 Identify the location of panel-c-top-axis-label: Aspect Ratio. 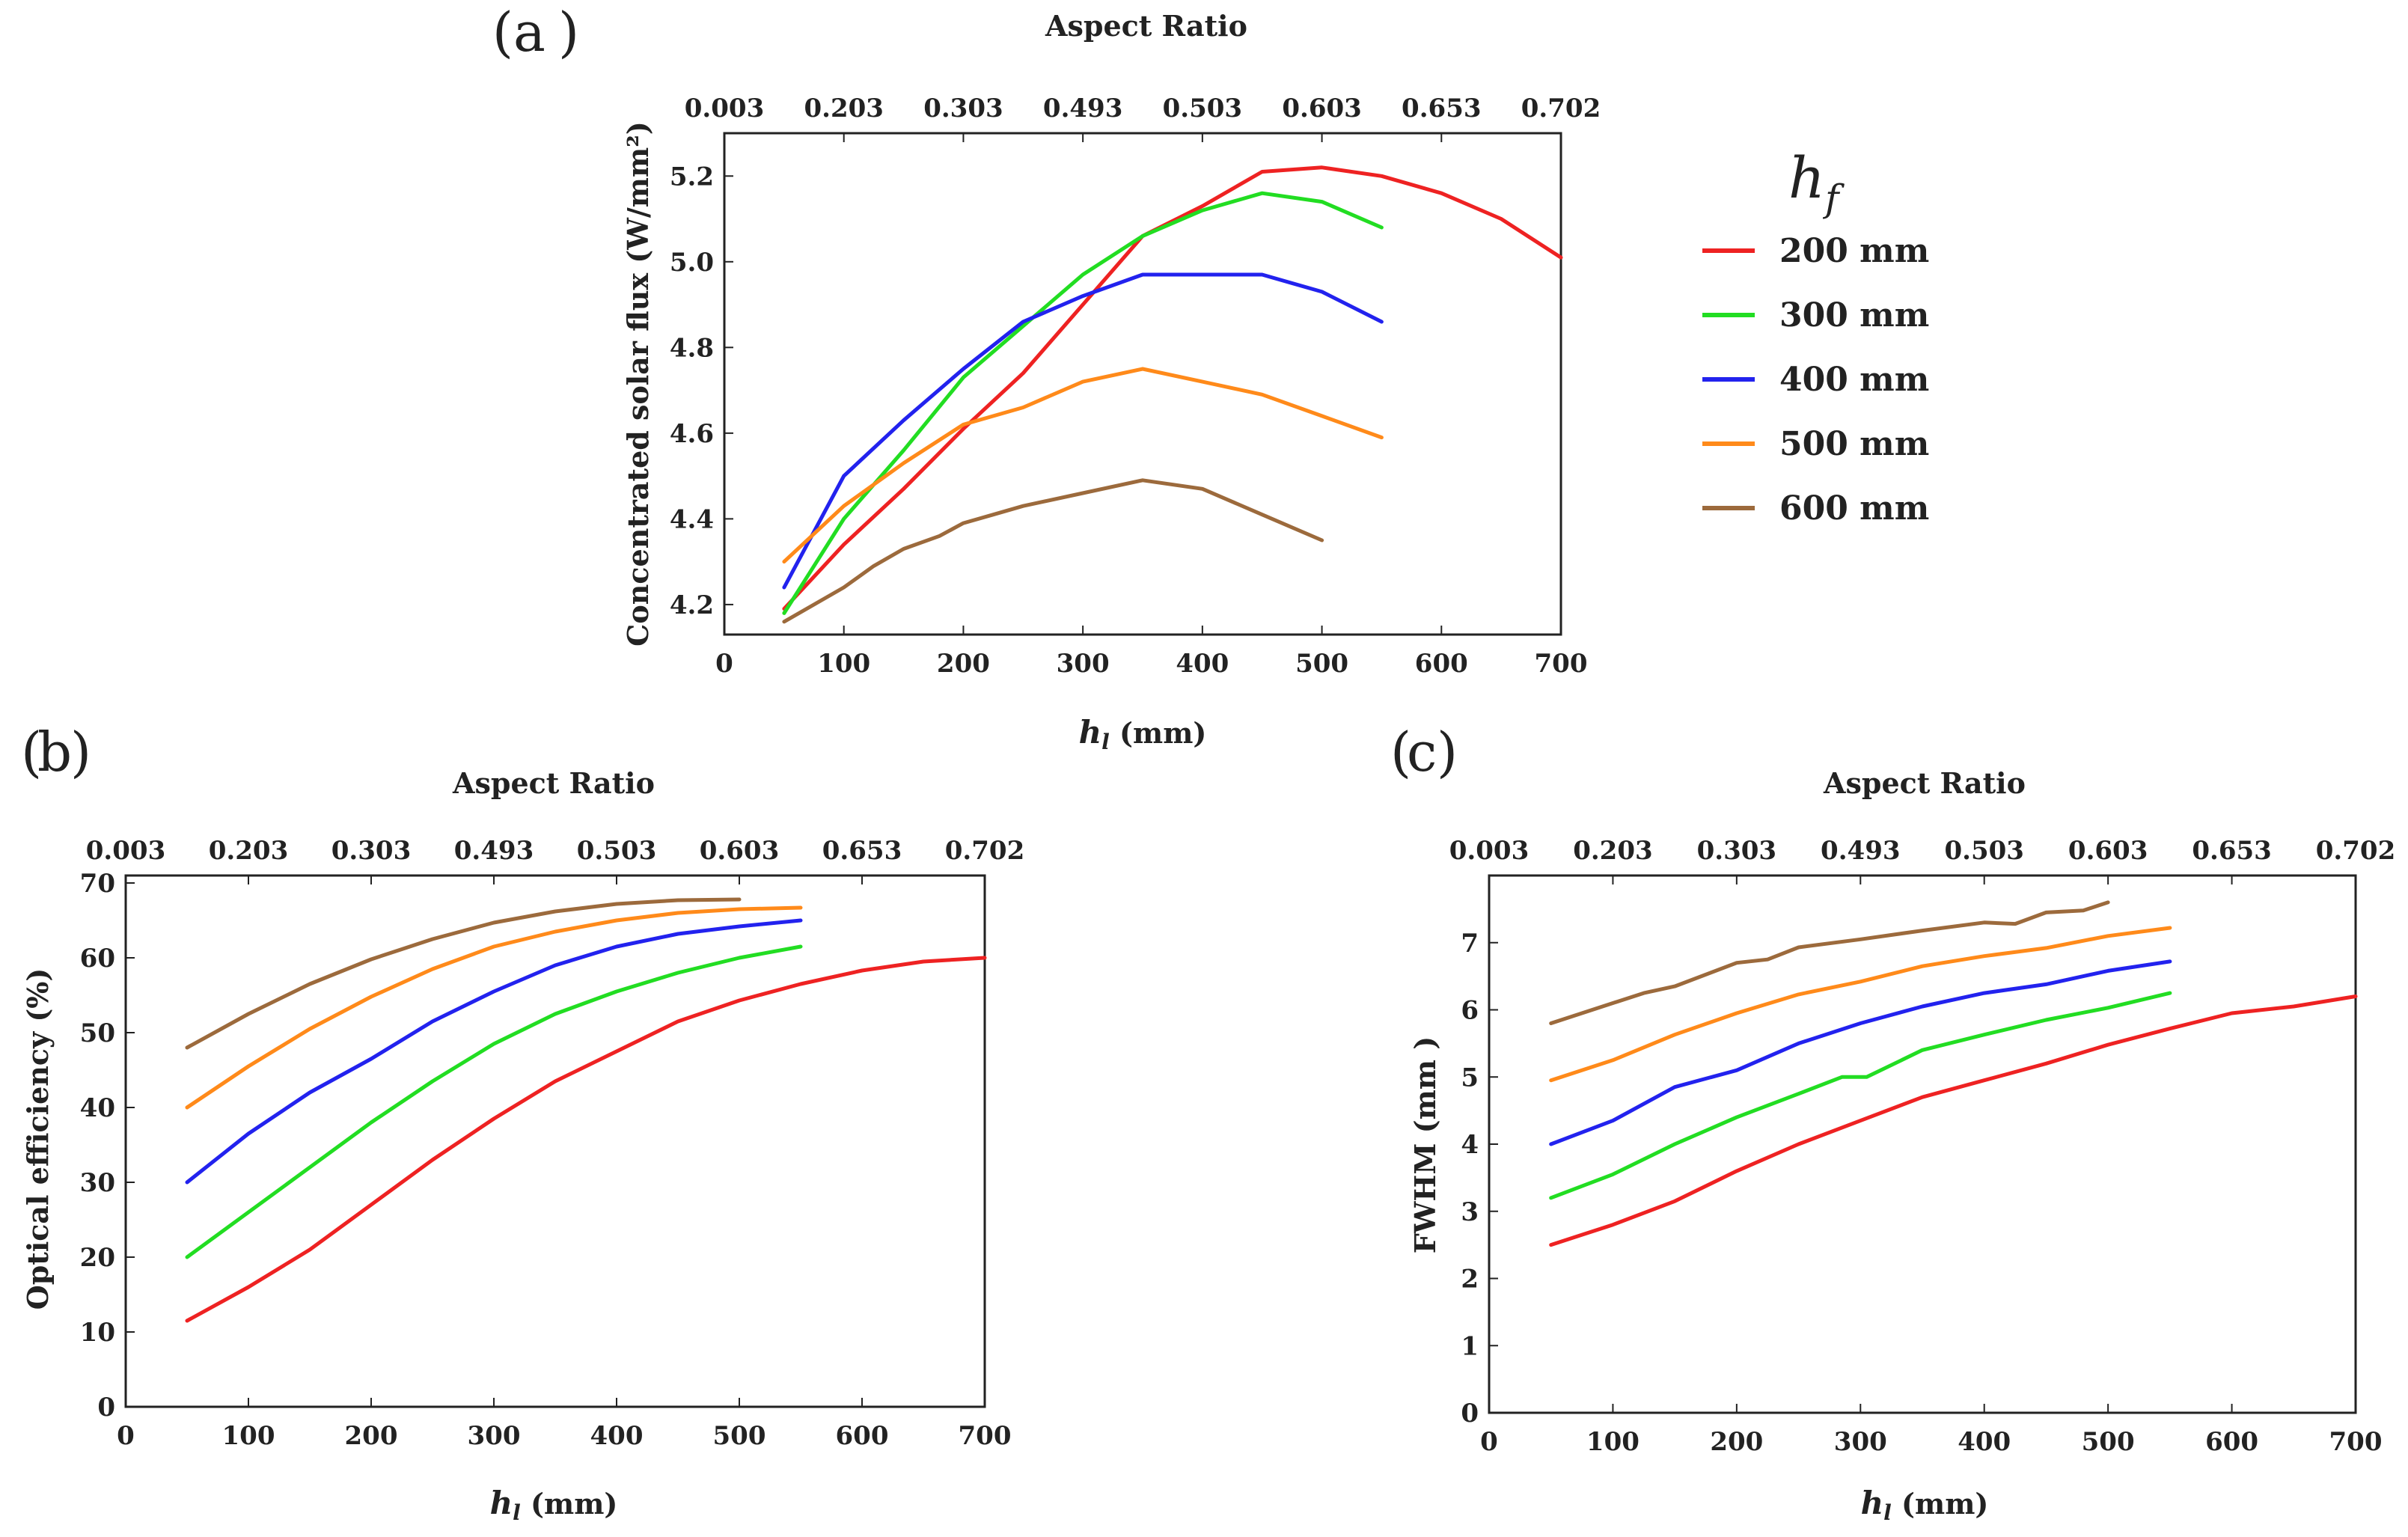
(1924, 783).